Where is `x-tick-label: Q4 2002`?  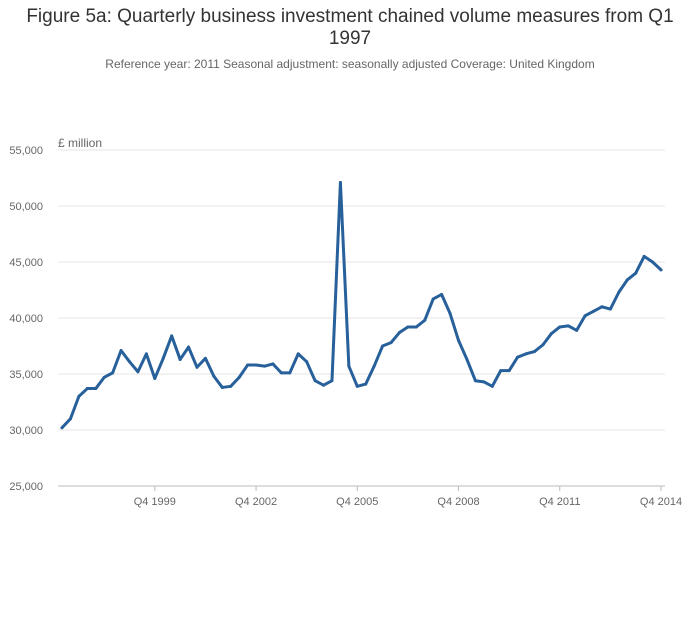 x-tick-label: Q4 2002 is located at coordinates (256, 502).